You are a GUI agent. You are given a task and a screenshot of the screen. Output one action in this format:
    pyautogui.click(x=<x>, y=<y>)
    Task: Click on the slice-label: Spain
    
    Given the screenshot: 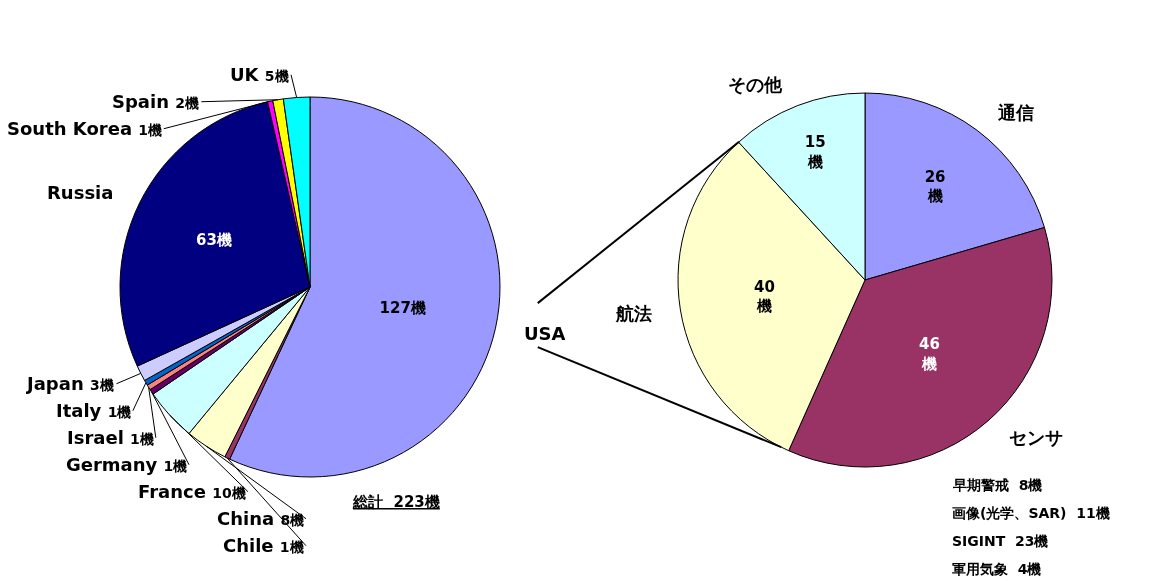 What is the action you would take?
    pyautogui.click(x=140, y=101)
    